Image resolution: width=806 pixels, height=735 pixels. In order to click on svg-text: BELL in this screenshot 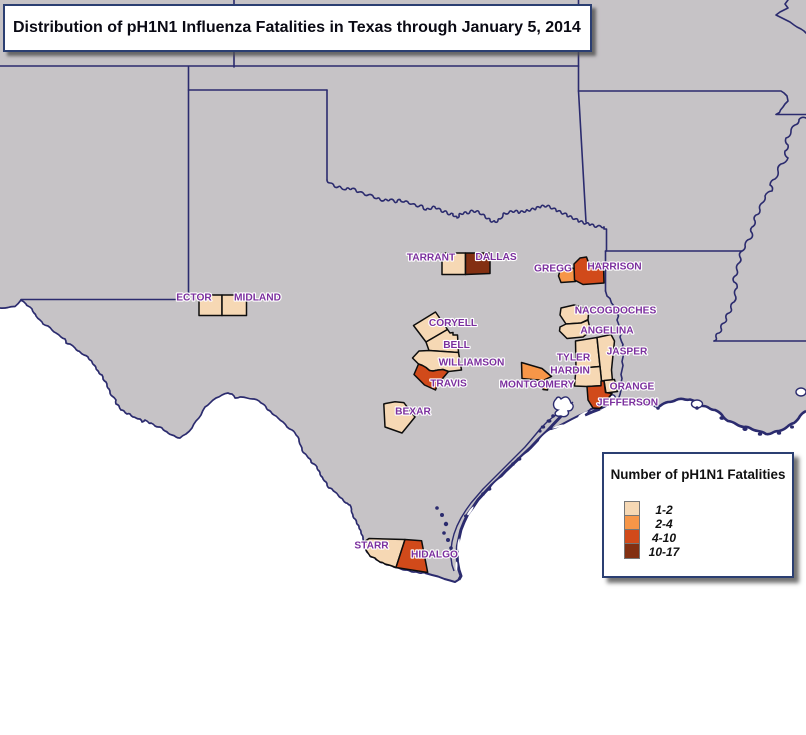, I will do `click(456, 345)`.